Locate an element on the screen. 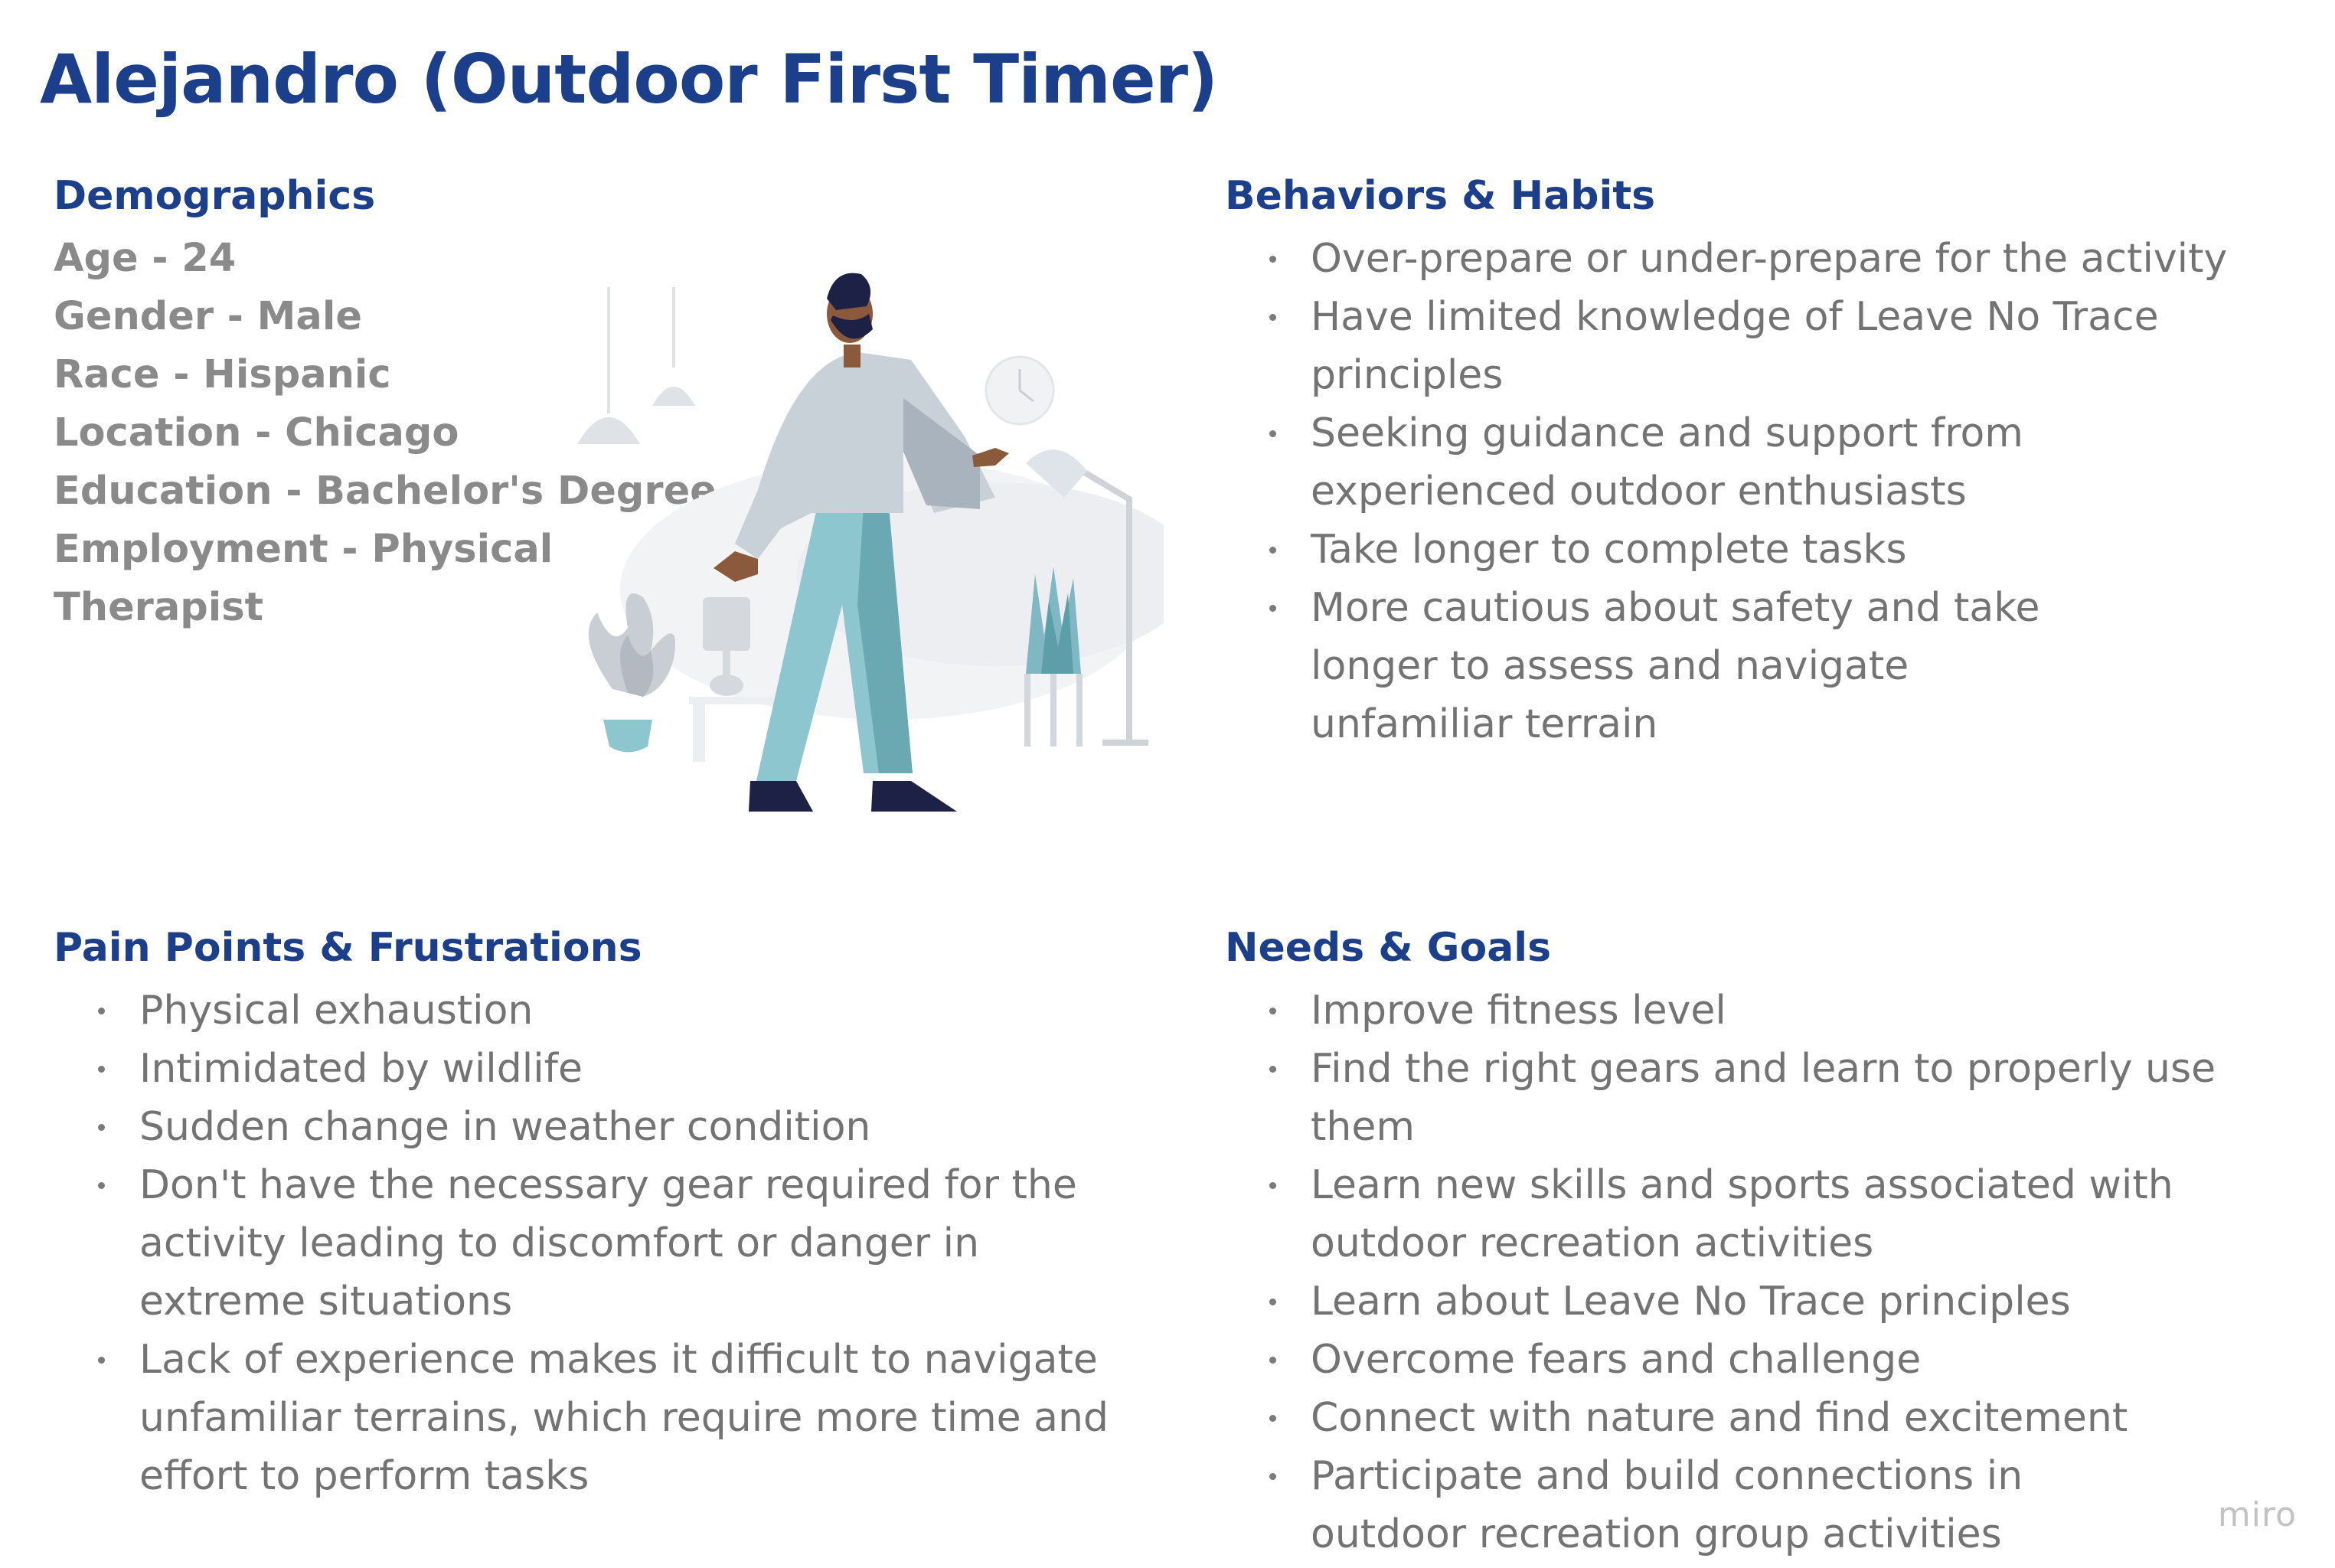  behaviors-heading: Behaviors & Habits is located at coordinates (1440, 196).